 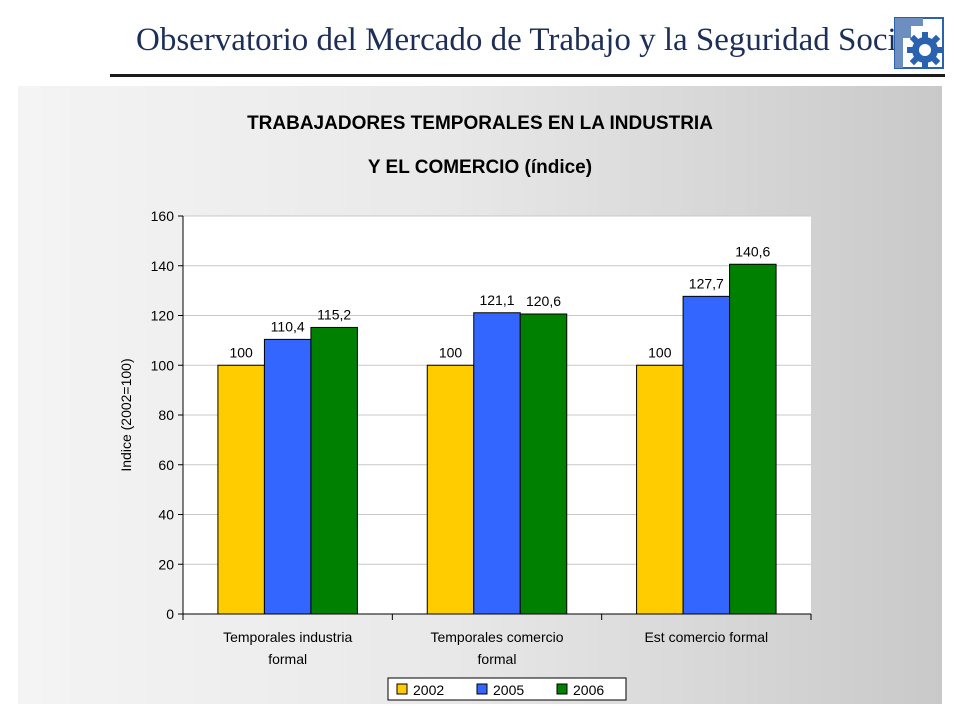 What do you see at coordinates (166, 415) in the screenshot?
I see `y-tick-label: 80` at bounding box center [166, 415].